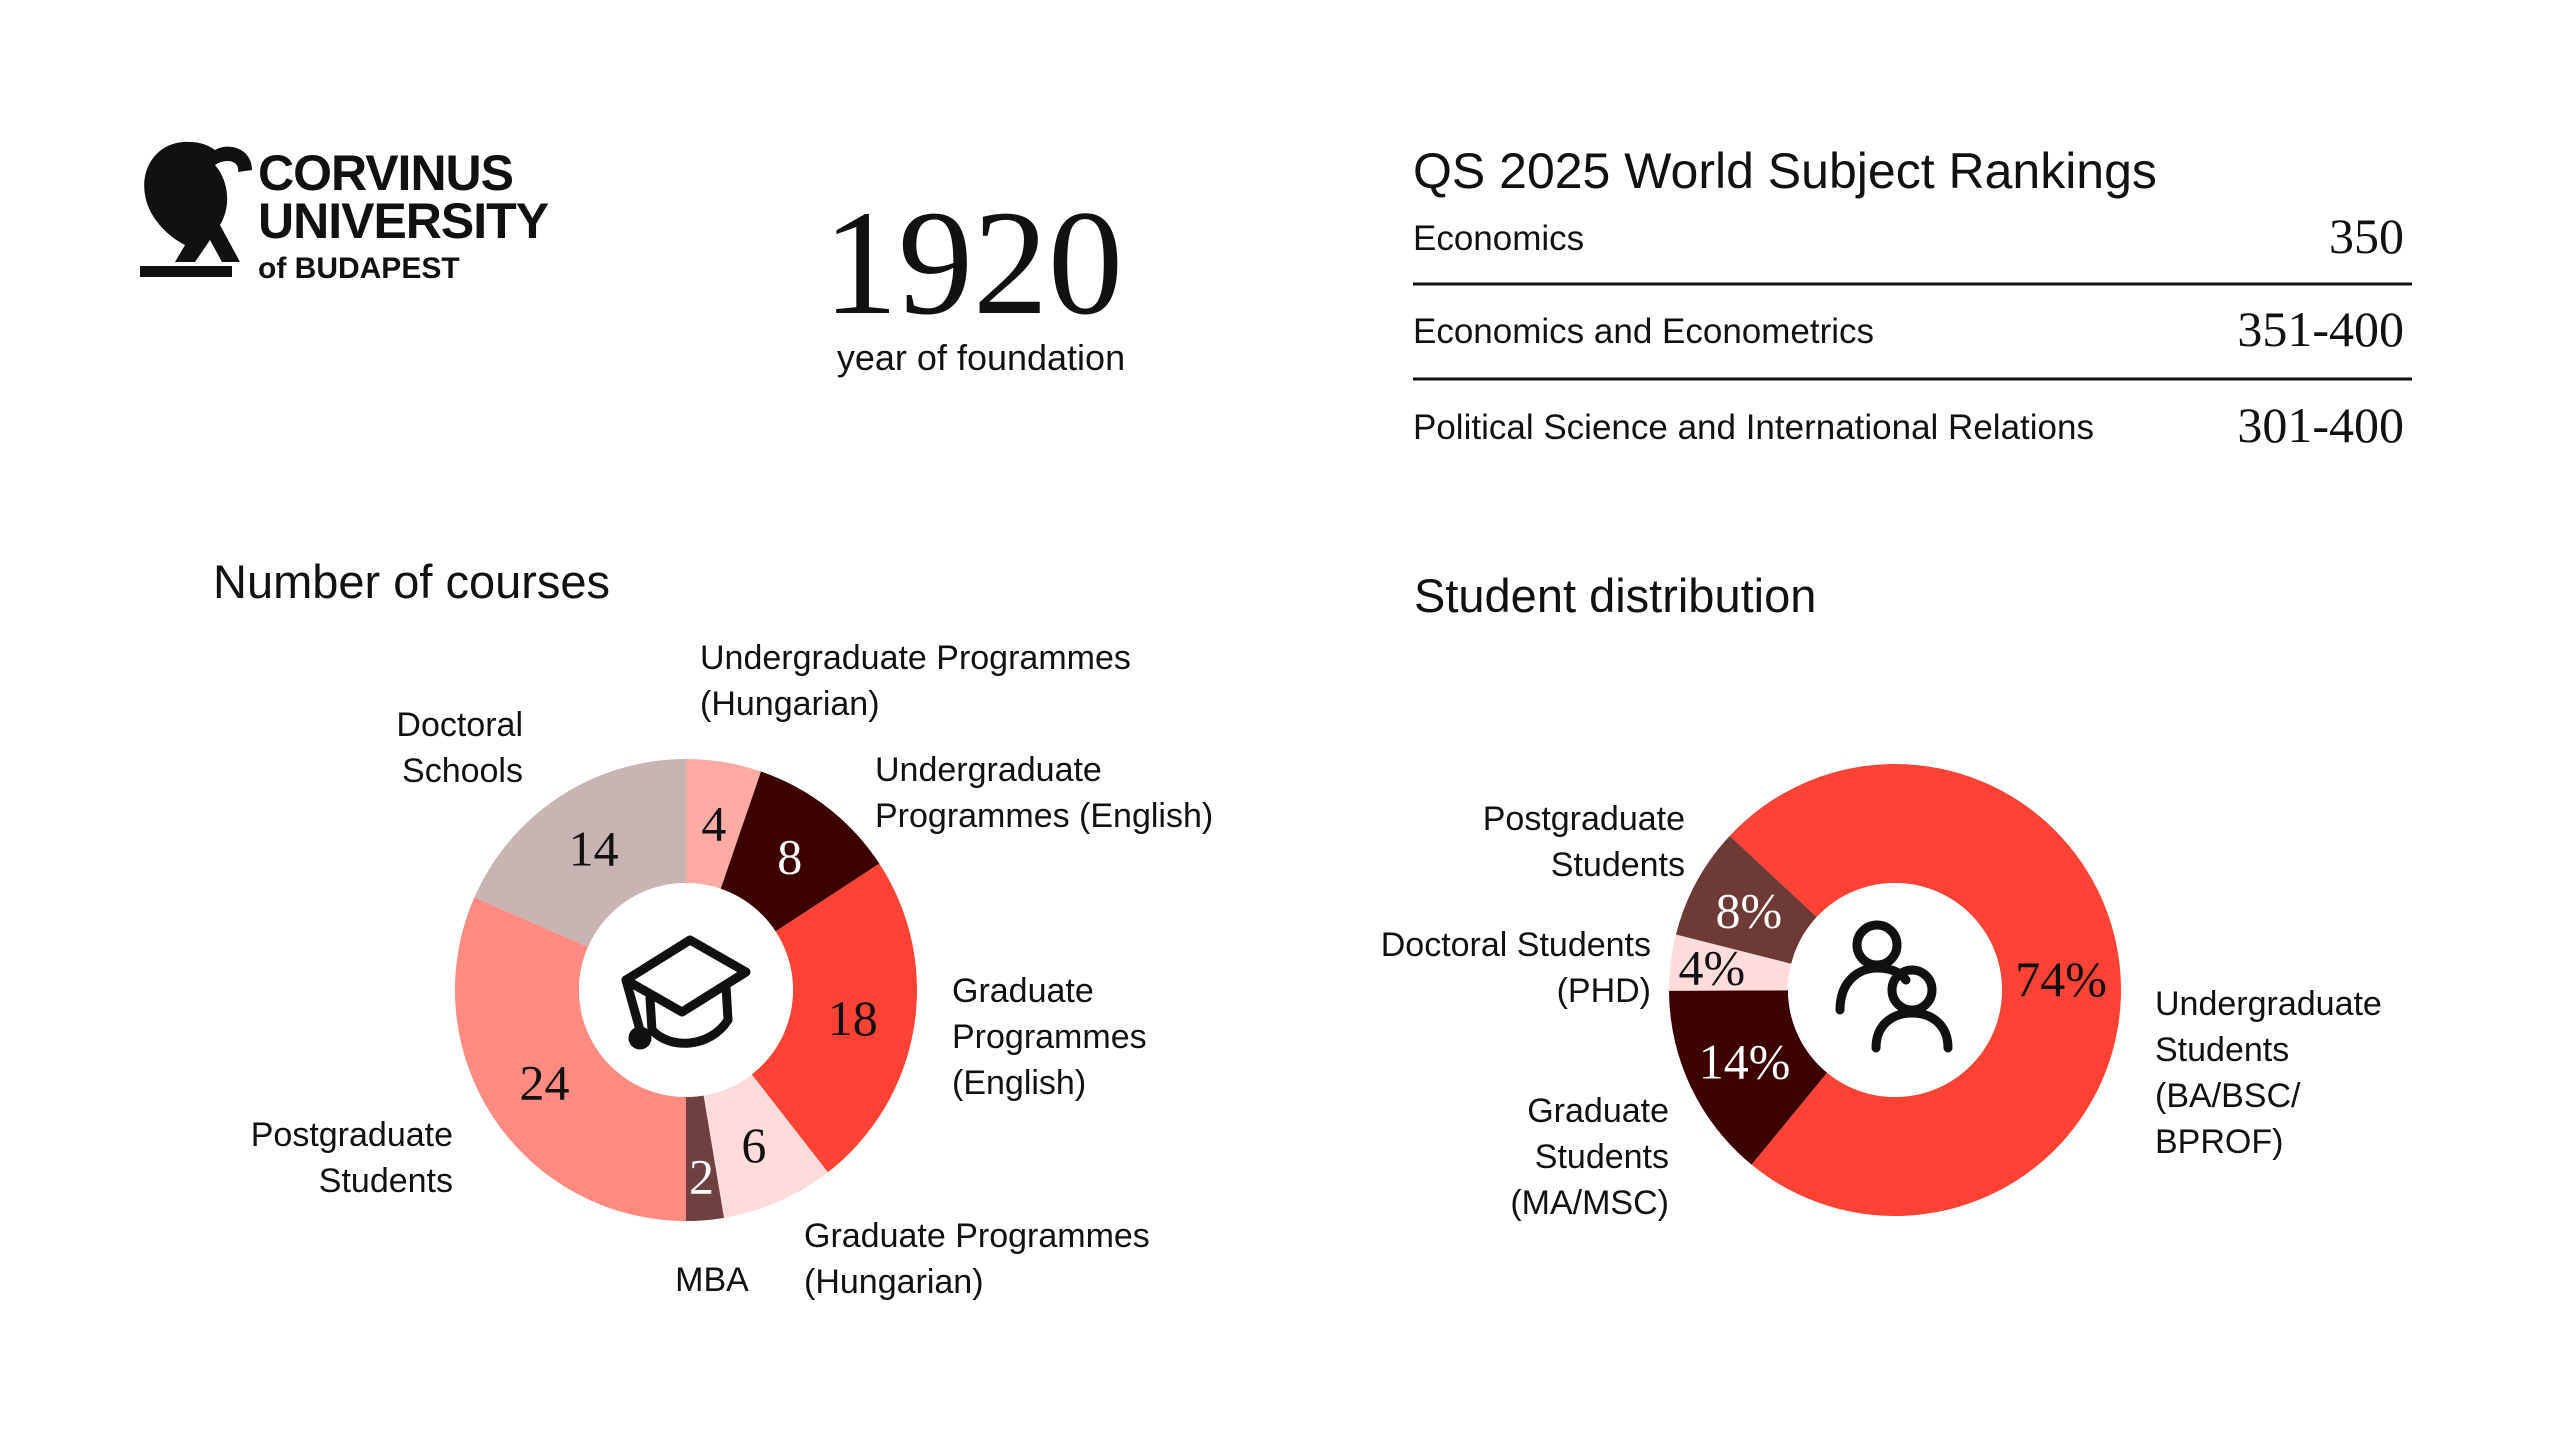 The width and height of the screenshot is (2560, 1440). What do you see at coordinates (1499, 238) in the screenshot?
I see `ranking-subject: Economics` at bounding box center [1499, 238].